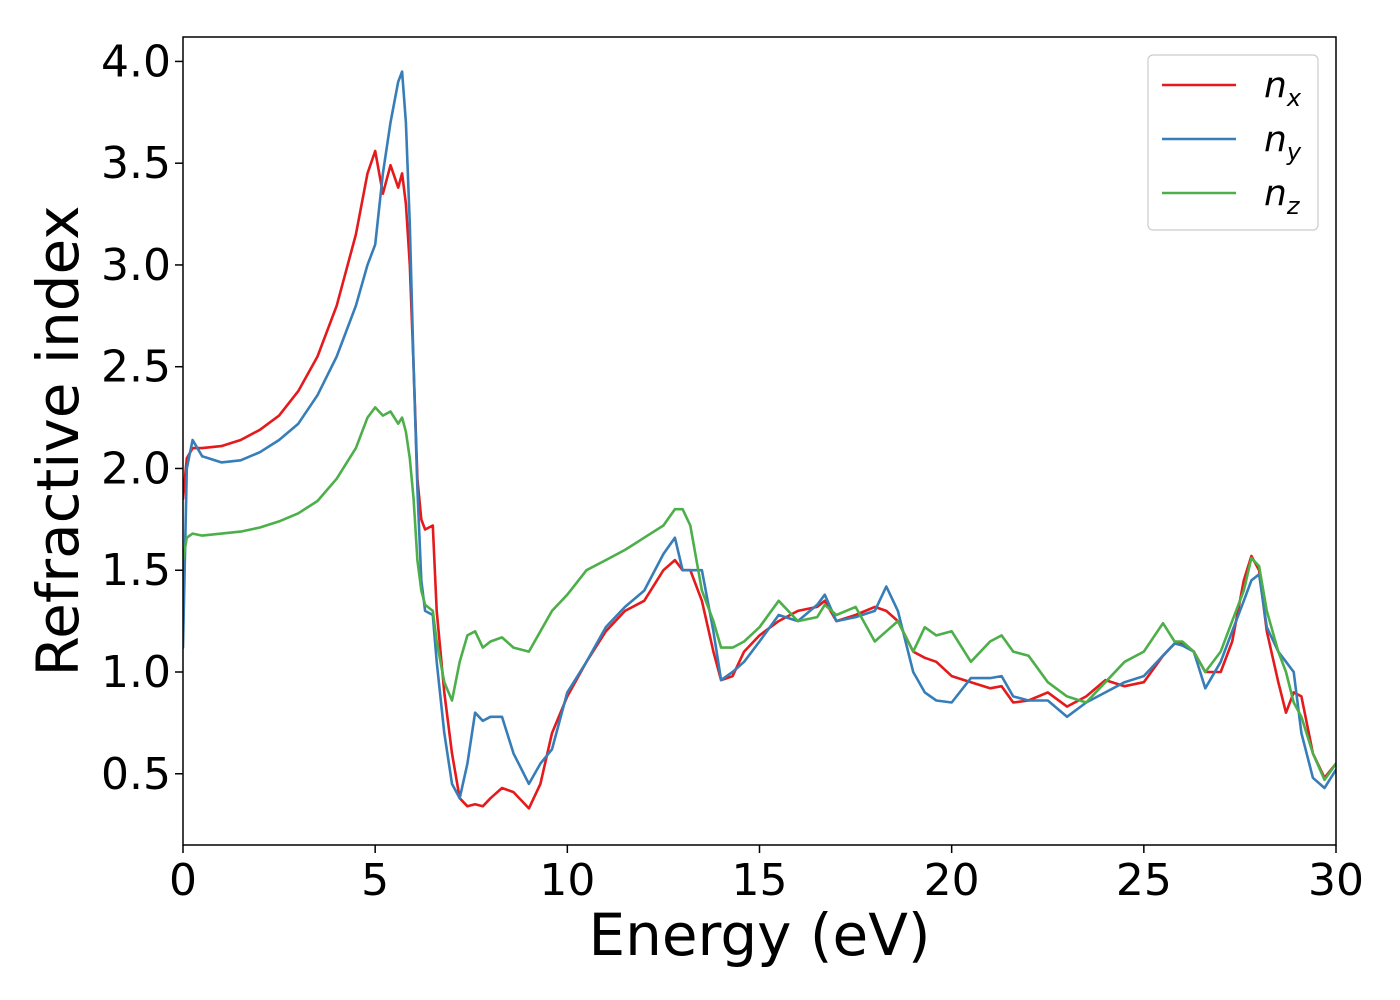 Image resolution: width=1400 pixels, height=1000 pixels. Describe the element at coordinates (136, 570) in the screenshot. I see `y-tick-label: 1.5` at that location.